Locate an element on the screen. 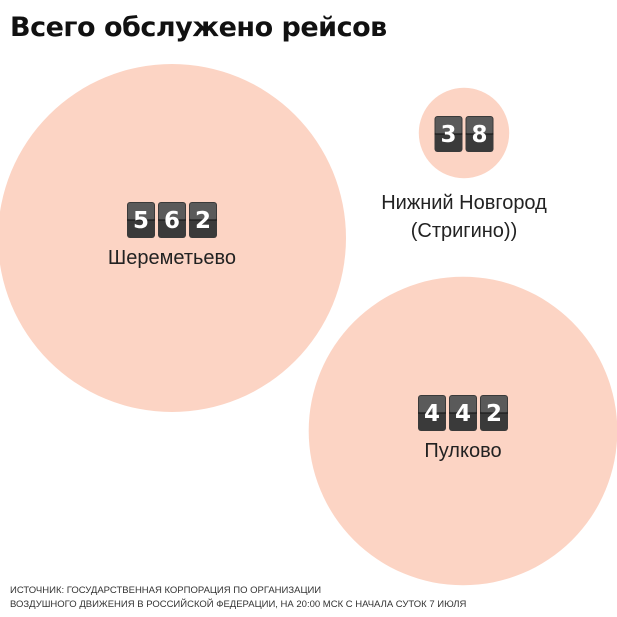 This screenshot has width=617, height=617. bubble-label: (Стригино)) is located at coordinates (464, 231).